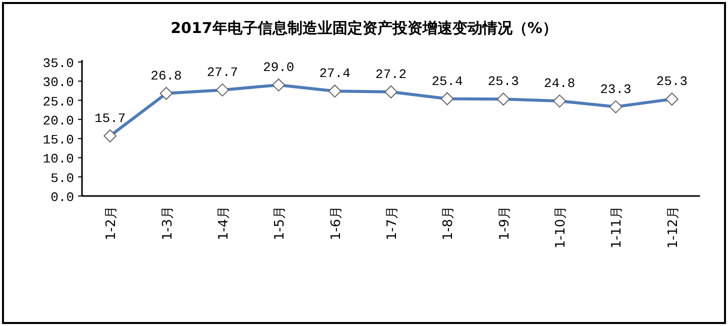  What do you see at coordinates (280, 223) in the screenshot?
I see `x-tick-label: 1-5月` at bounding box center [280, 223].